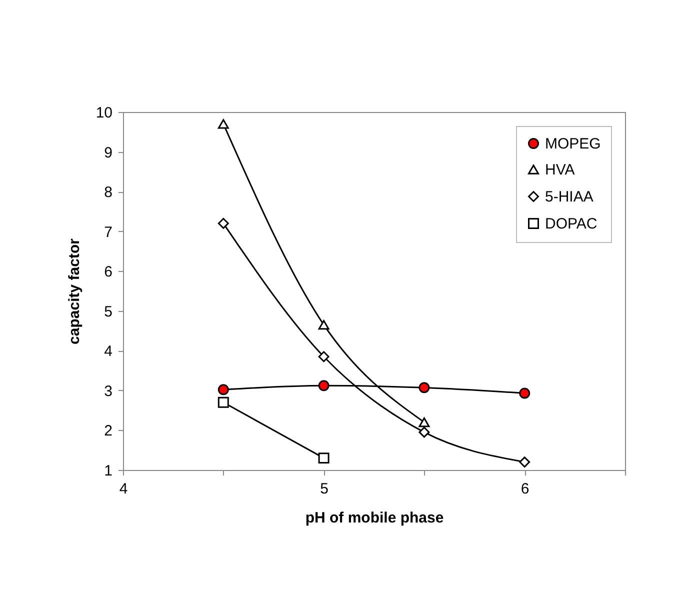  What do you see at coordinates (525, 489) in the screenshot?
I see `x-tick-label: 6` at bounding box center [525, 489].